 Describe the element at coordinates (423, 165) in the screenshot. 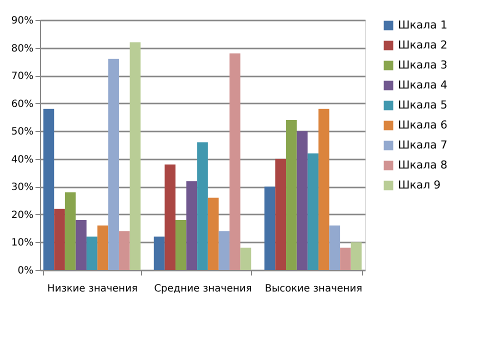

I see `legend-label: Шкала 8` at that location.